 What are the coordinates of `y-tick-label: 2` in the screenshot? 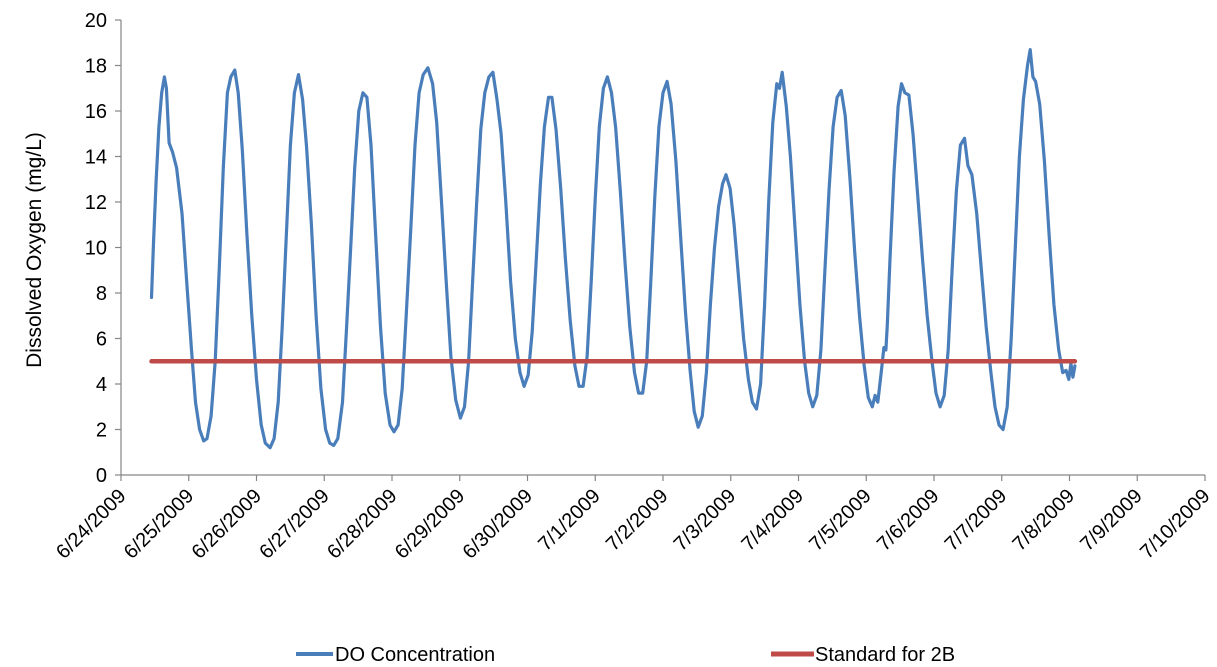 It's located at (101, 431).